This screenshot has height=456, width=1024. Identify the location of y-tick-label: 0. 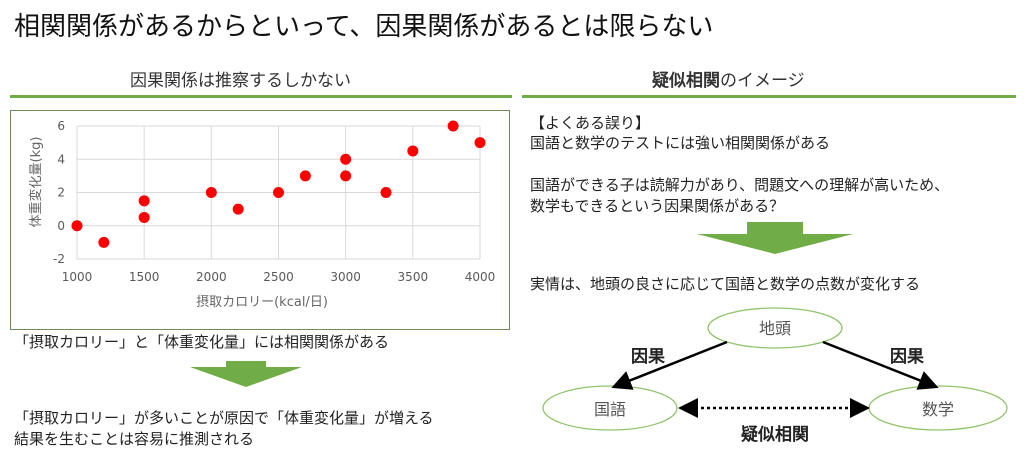
(61, 226).